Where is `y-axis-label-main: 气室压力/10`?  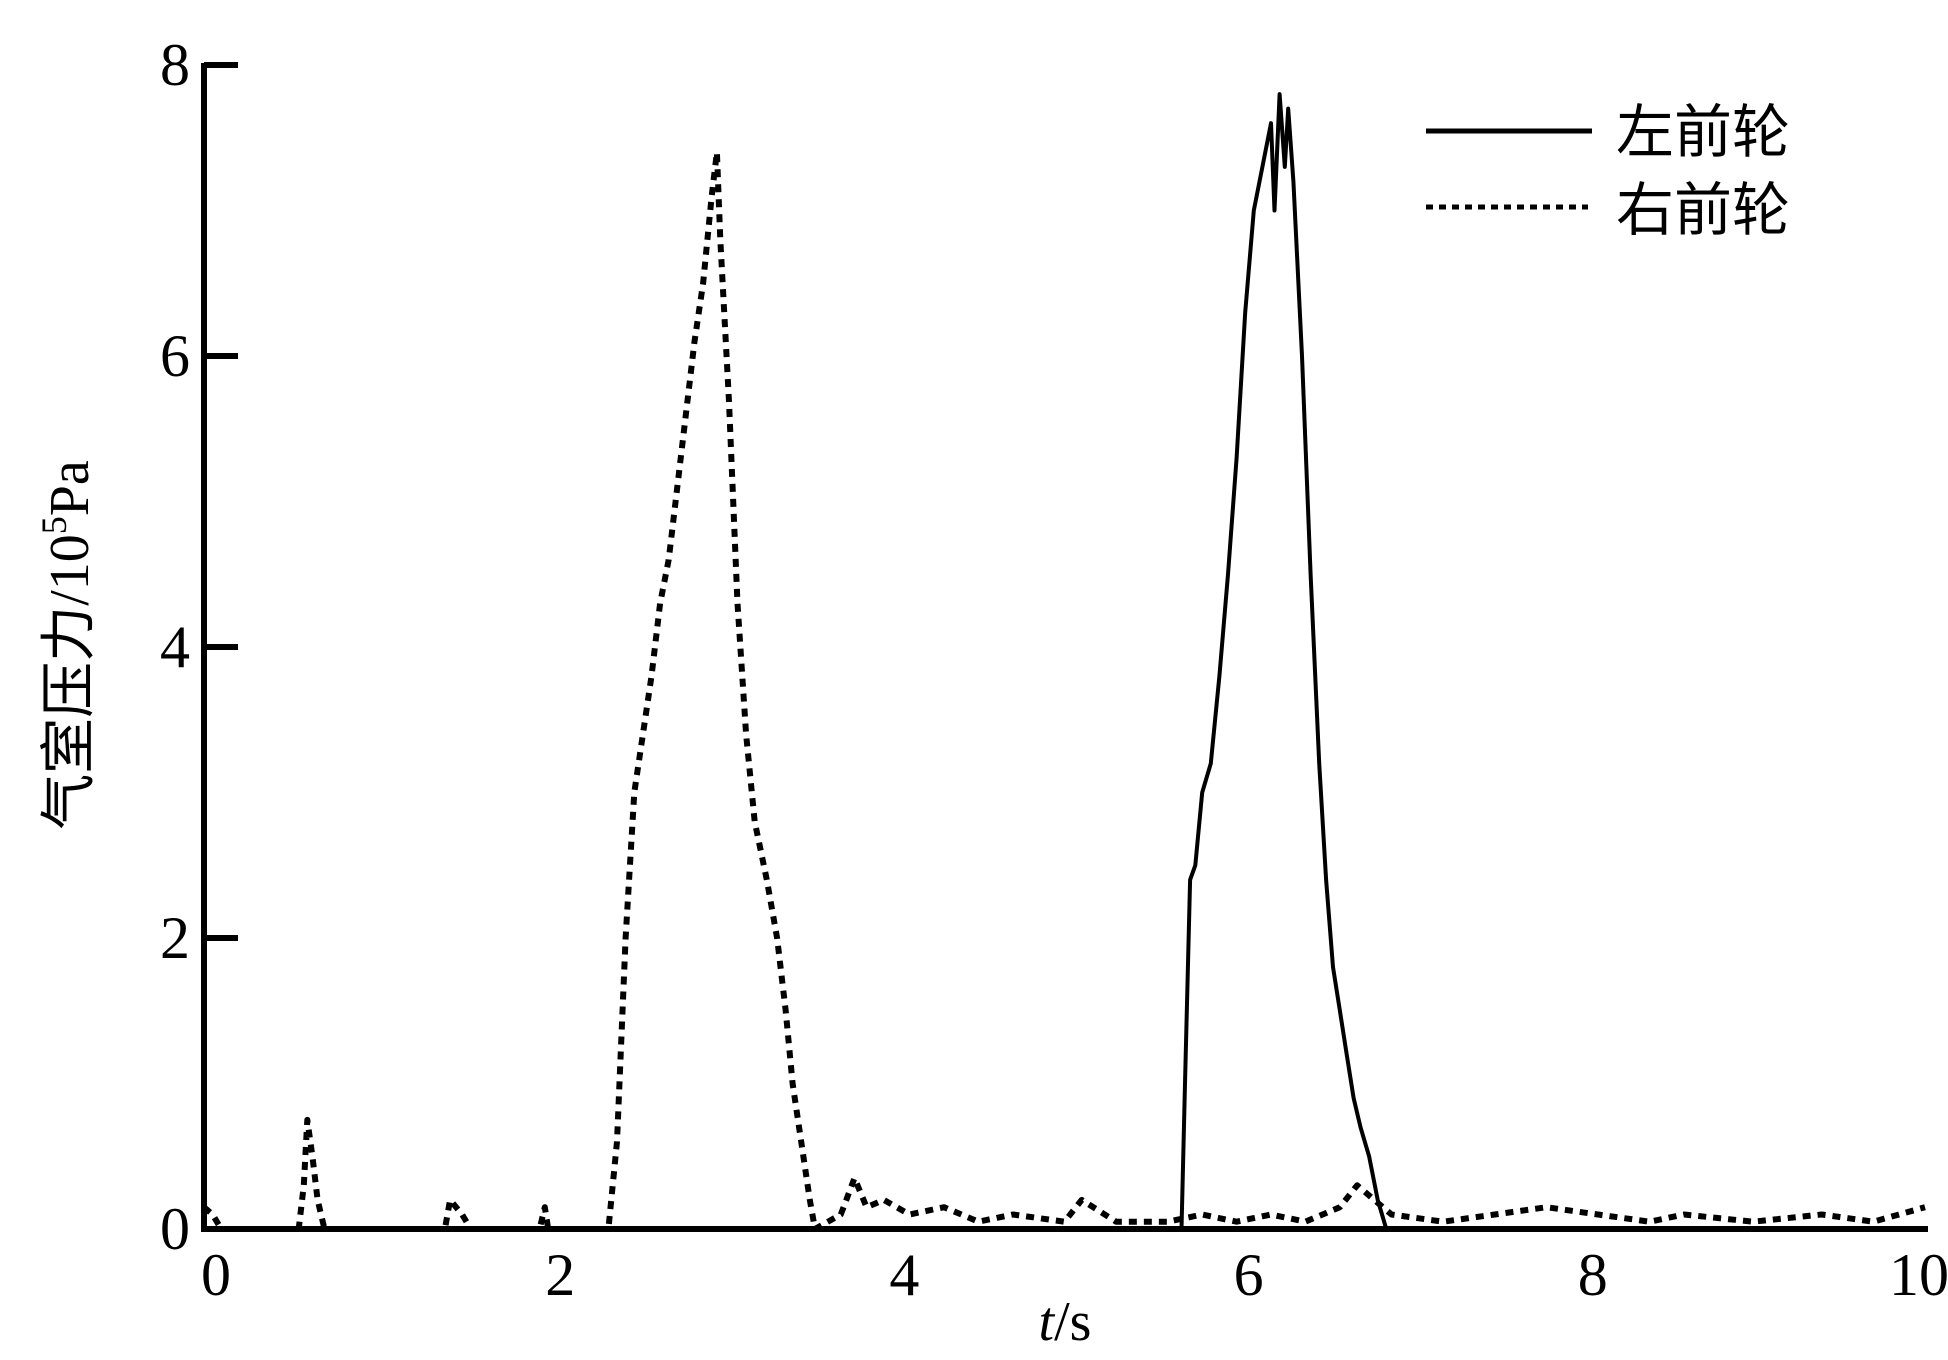
y-axis-label-main: 气室压力/10 is located at coordinates (70, 682).